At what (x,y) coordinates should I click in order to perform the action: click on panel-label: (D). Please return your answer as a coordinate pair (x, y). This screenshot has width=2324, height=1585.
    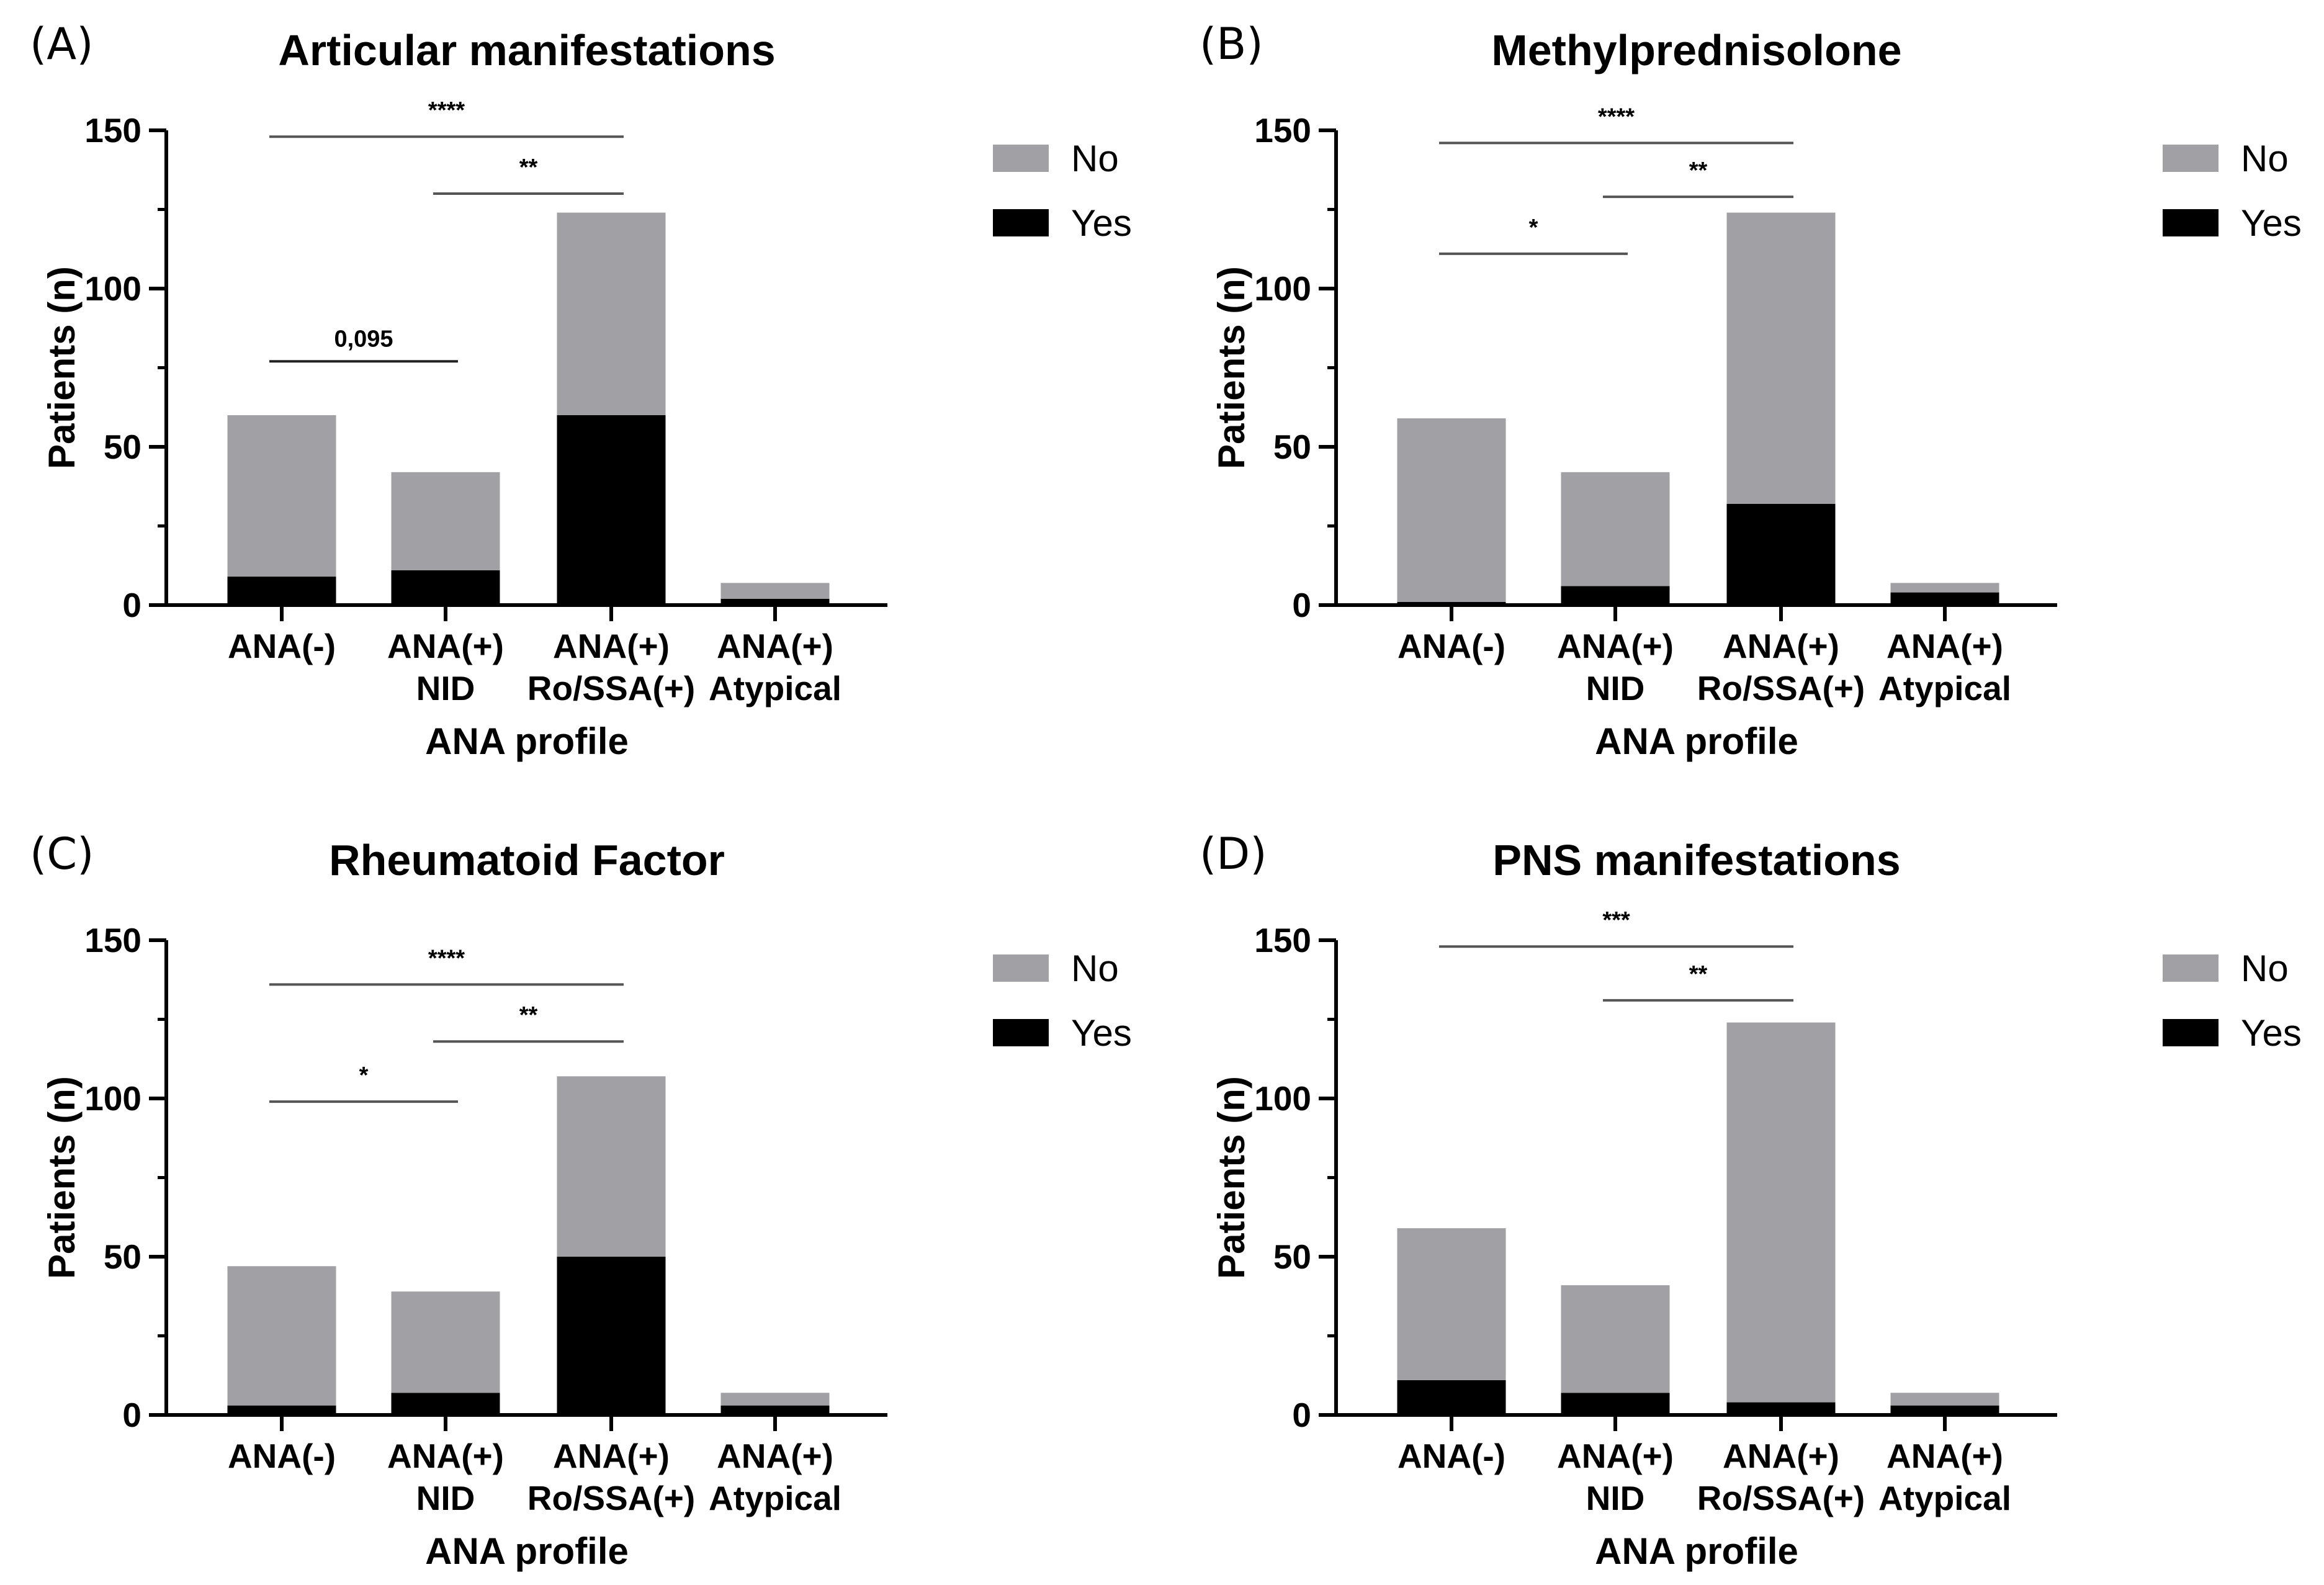
    Looking at the image, I should click on (1233, 853).